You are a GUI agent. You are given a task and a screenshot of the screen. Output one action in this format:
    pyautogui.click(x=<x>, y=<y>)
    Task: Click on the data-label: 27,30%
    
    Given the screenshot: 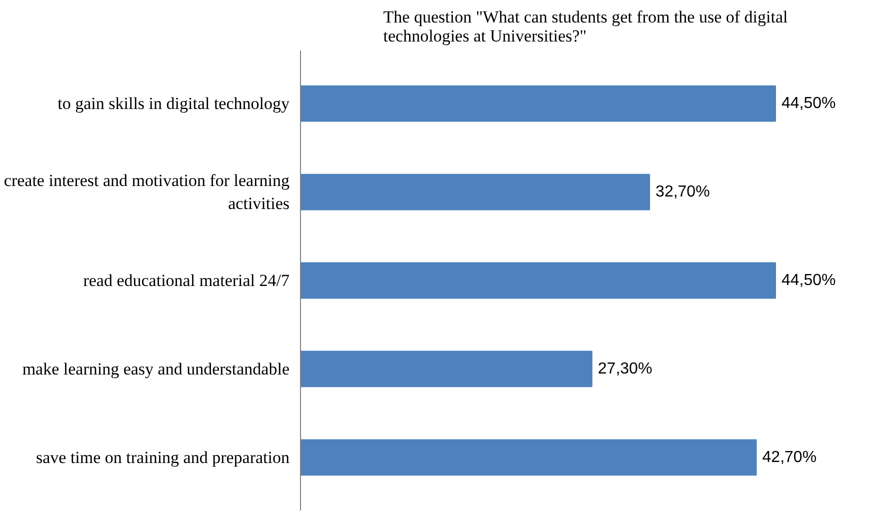 What is the action you would take?
    pyautogui.click(x=625, y=369)
    